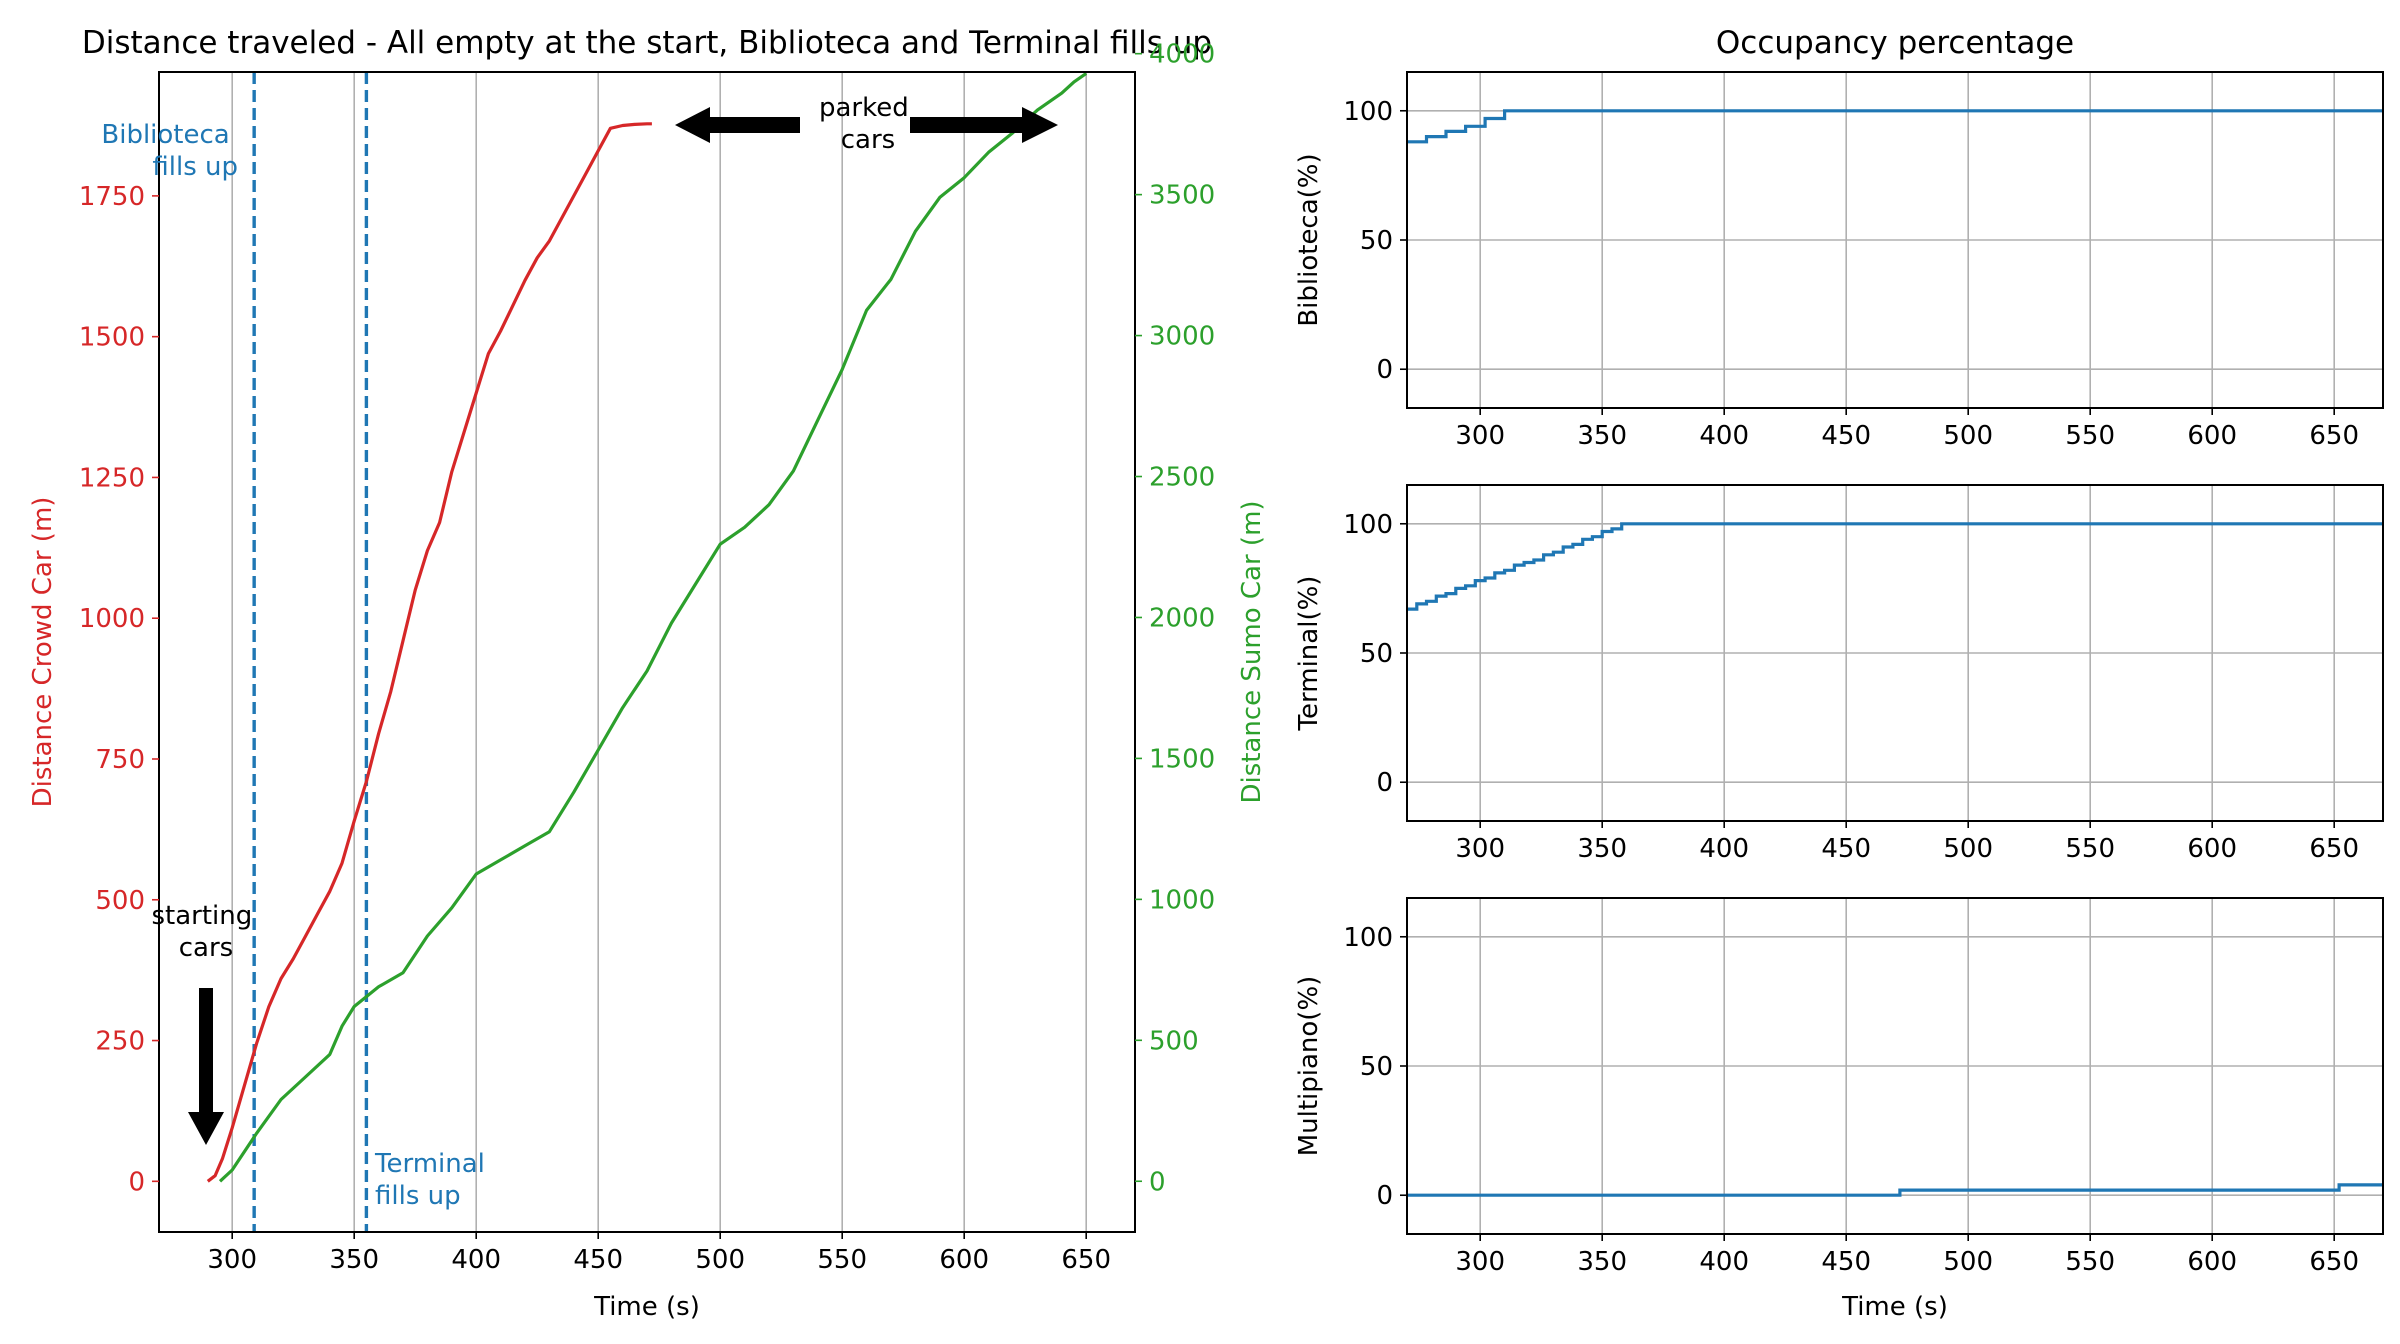 The image size is (2400, 1344). I want to click on sumo-y-tick-label-0: 0, so click(1157, 1182).